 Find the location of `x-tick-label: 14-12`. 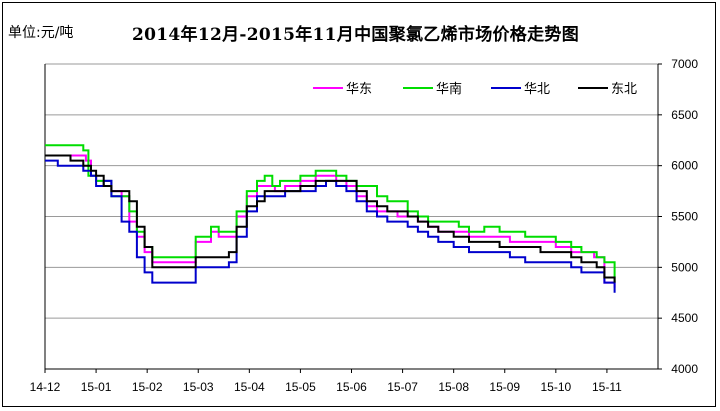

x-tick-label: 14-12 is located at coordinates (45, 387).